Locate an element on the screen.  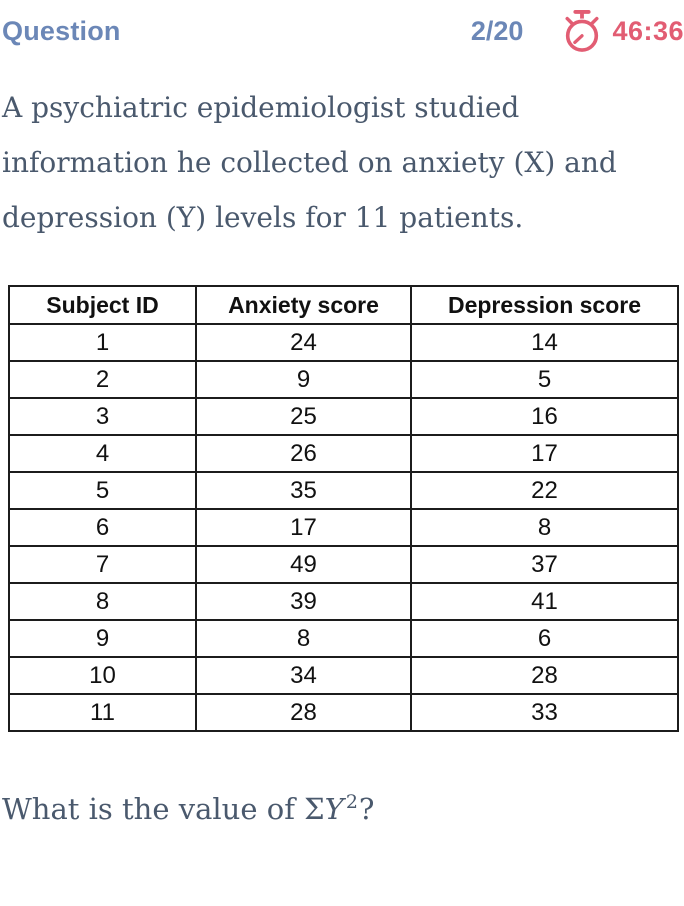
table-row: 1 24 14 is located at coordinates (343, 342).